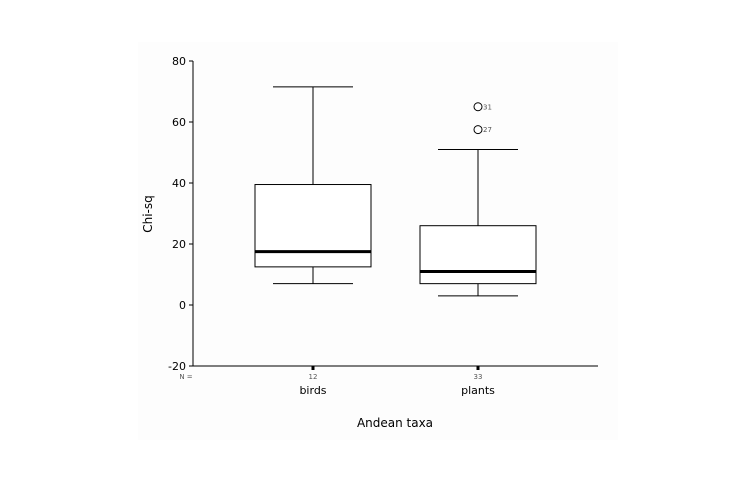  What do you see at coordinates (179, 61) in the screenshot?
I see `y-tick-label: 80` at bounding box center [179, 61].